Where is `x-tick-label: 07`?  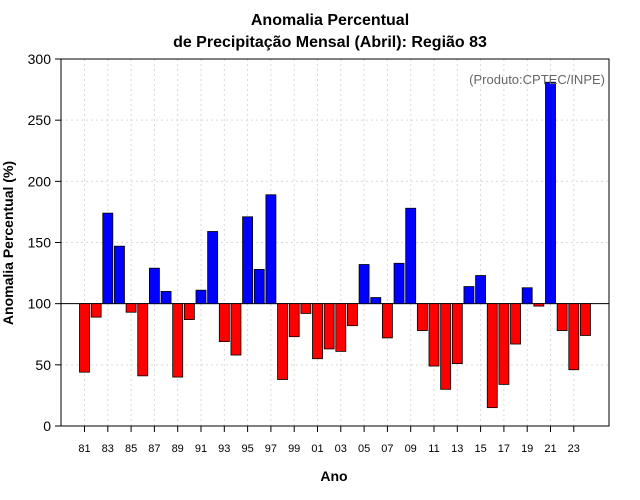 x-tick-label: 07 is located at coordinates (387, 449).